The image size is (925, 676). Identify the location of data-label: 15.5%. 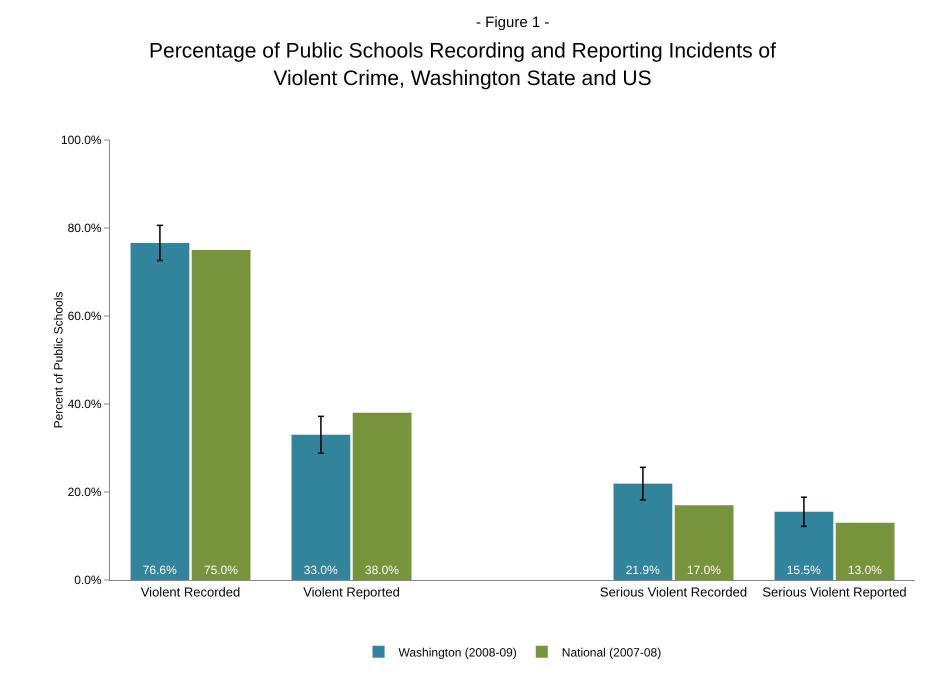
(804, 570).